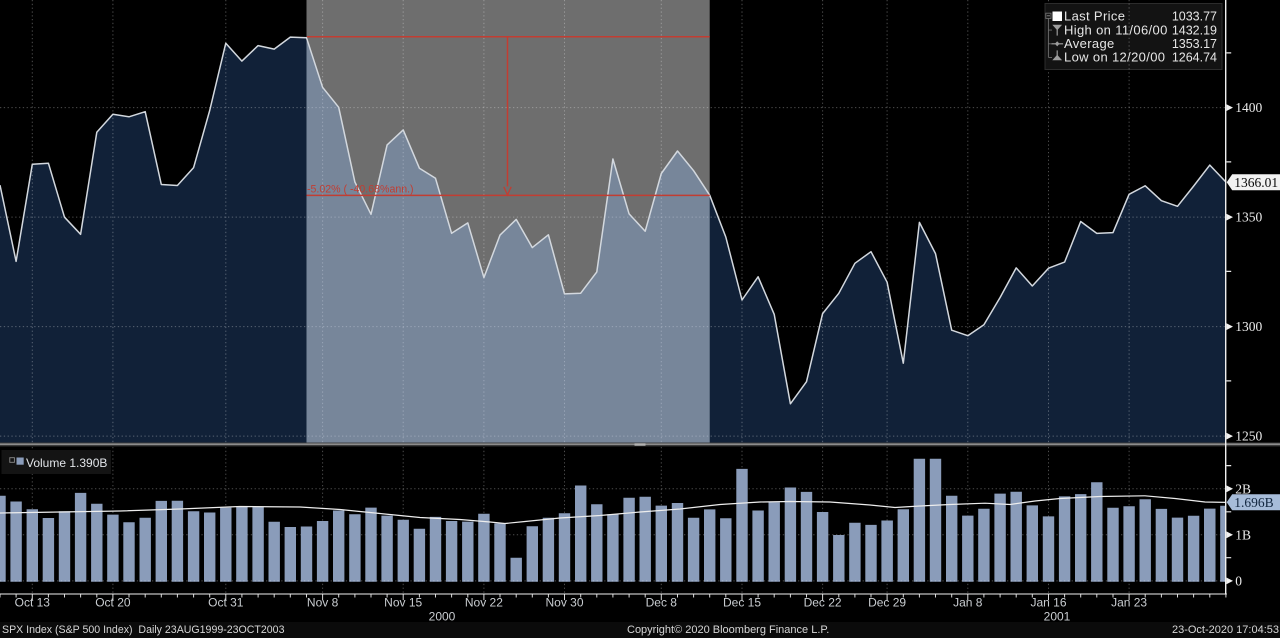 This screenshot has width=1280, height=638. Describe the element at coordinates (113, 603) in the screenshot. I see `svg-text: Oct 20` at that location.